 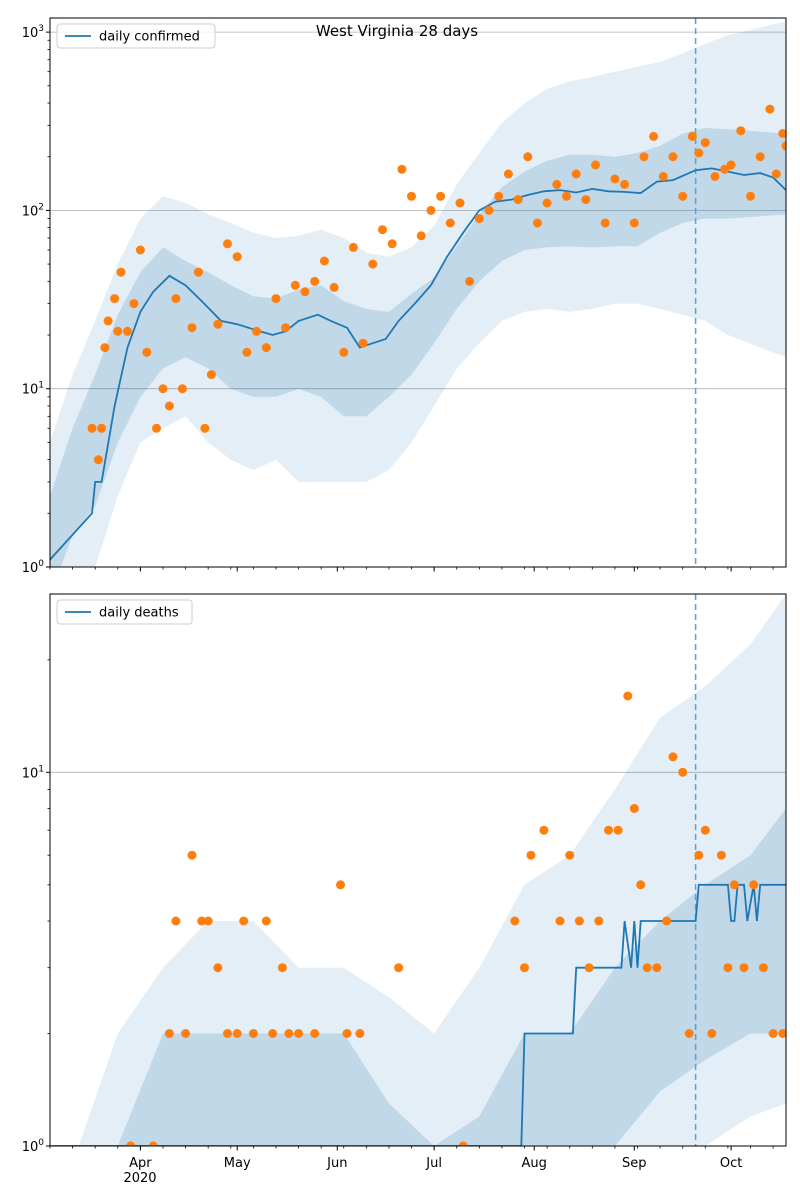 What do you see at coordinates (139, 613) in the screenshot?
I see `legend-label: daily deaths` at bounding box center [139, 613].